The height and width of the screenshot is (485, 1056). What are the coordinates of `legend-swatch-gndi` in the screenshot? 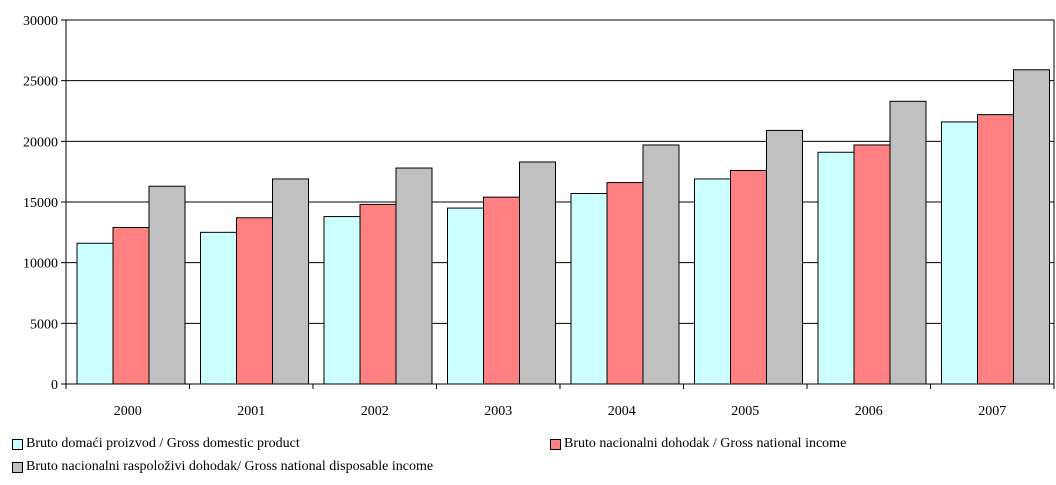 It's located at (17, 467).